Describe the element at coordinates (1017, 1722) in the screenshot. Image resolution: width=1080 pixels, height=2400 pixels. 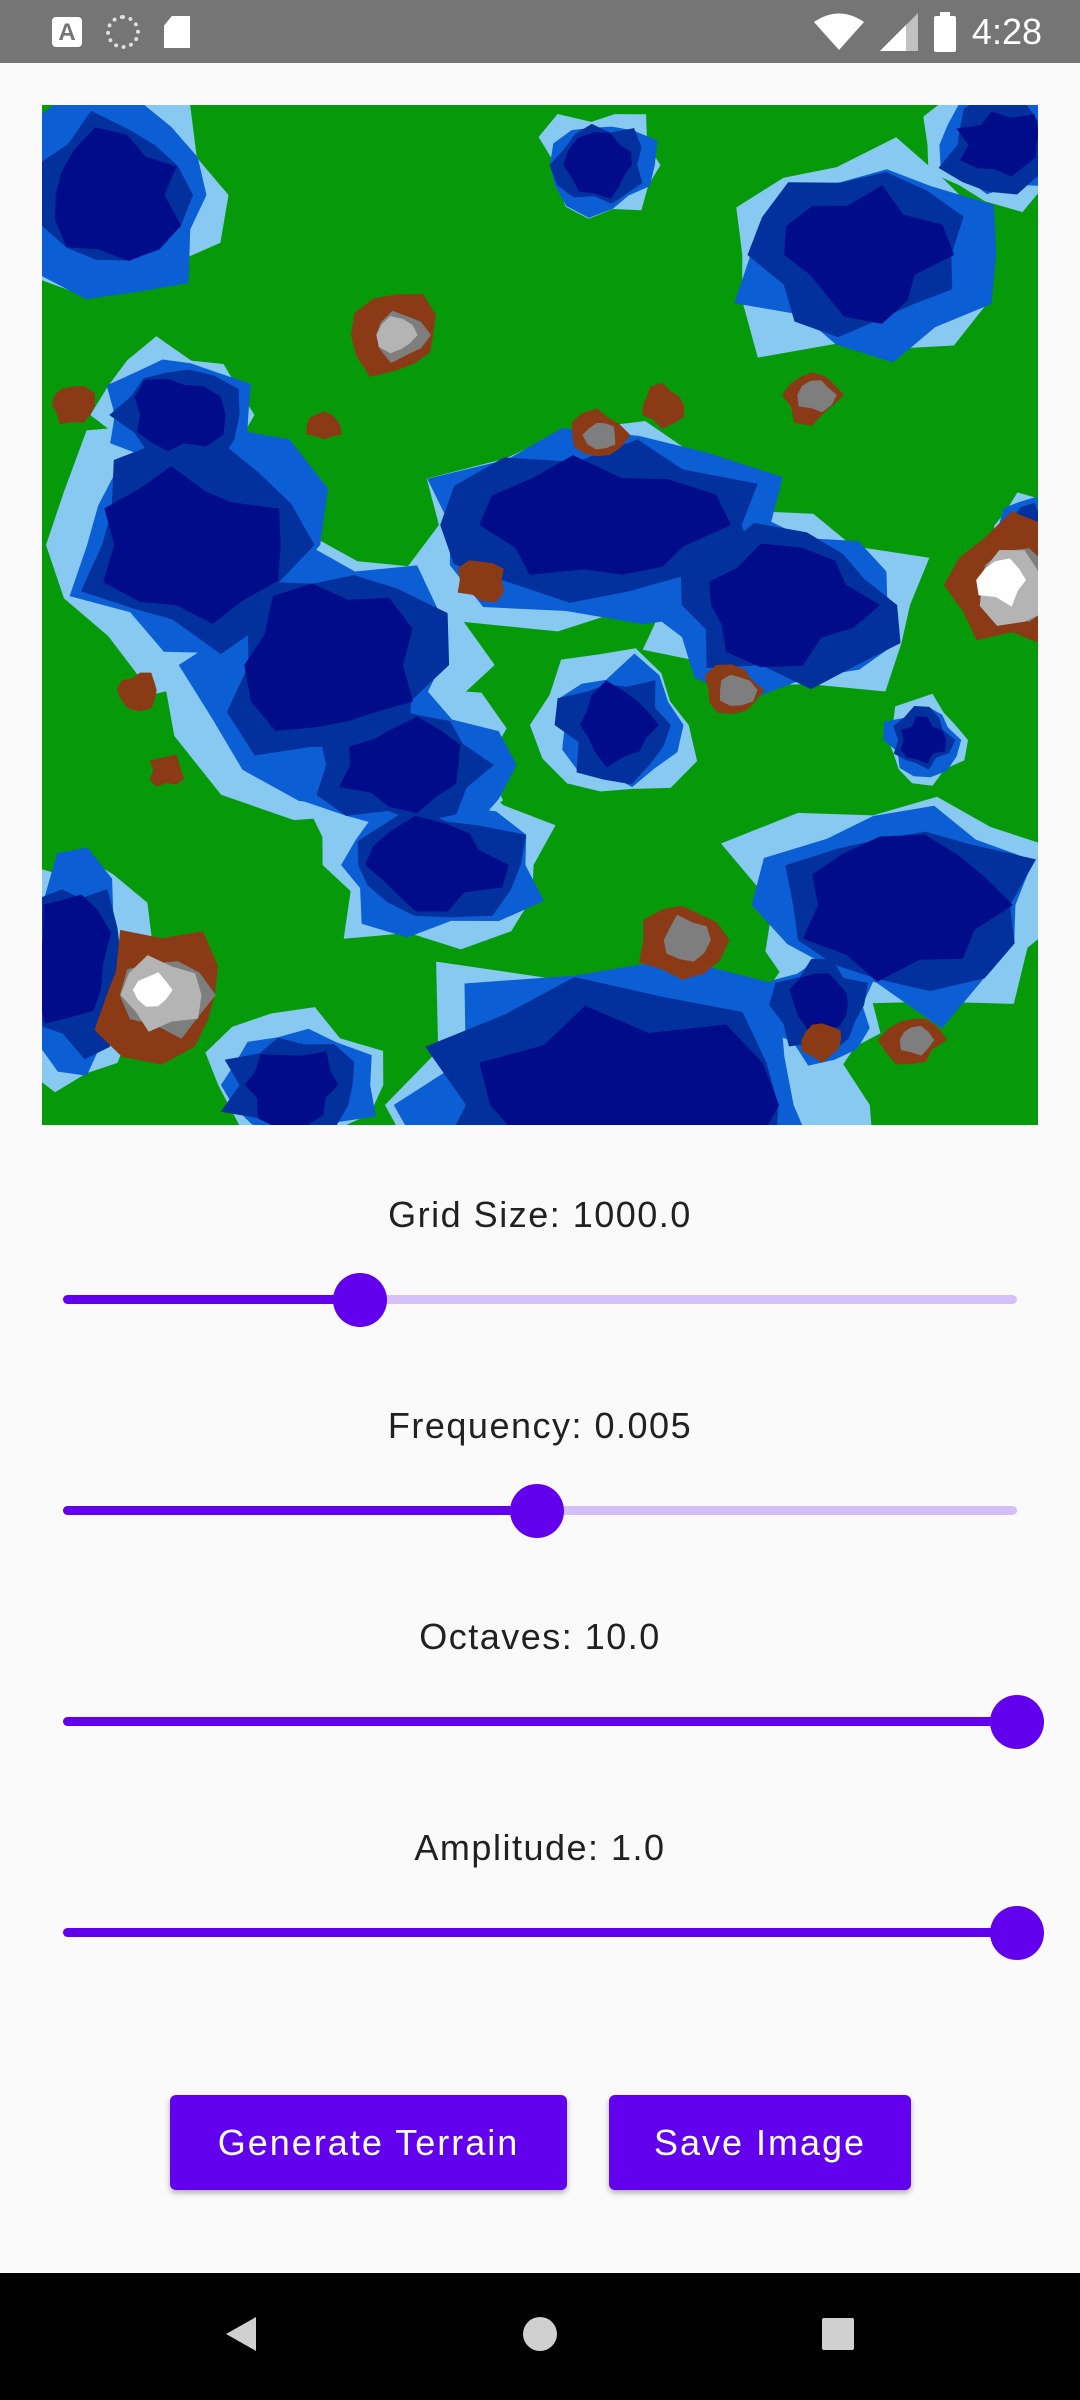
I see `octaves-slider-thumb` at that location.